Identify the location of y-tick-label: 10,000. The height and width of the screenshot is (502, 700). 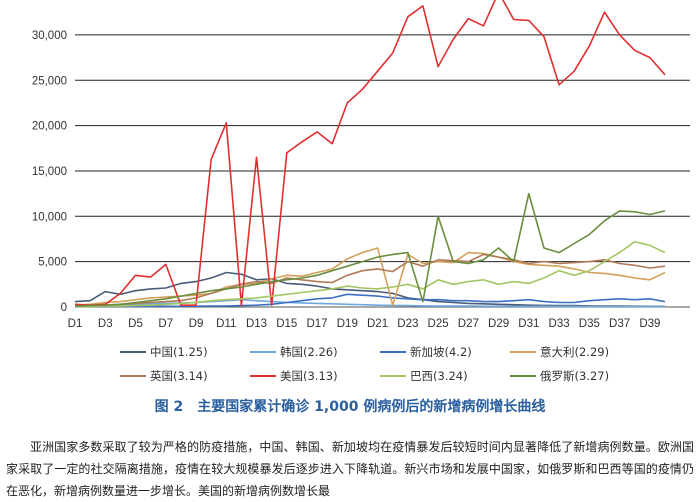
(49, 217).